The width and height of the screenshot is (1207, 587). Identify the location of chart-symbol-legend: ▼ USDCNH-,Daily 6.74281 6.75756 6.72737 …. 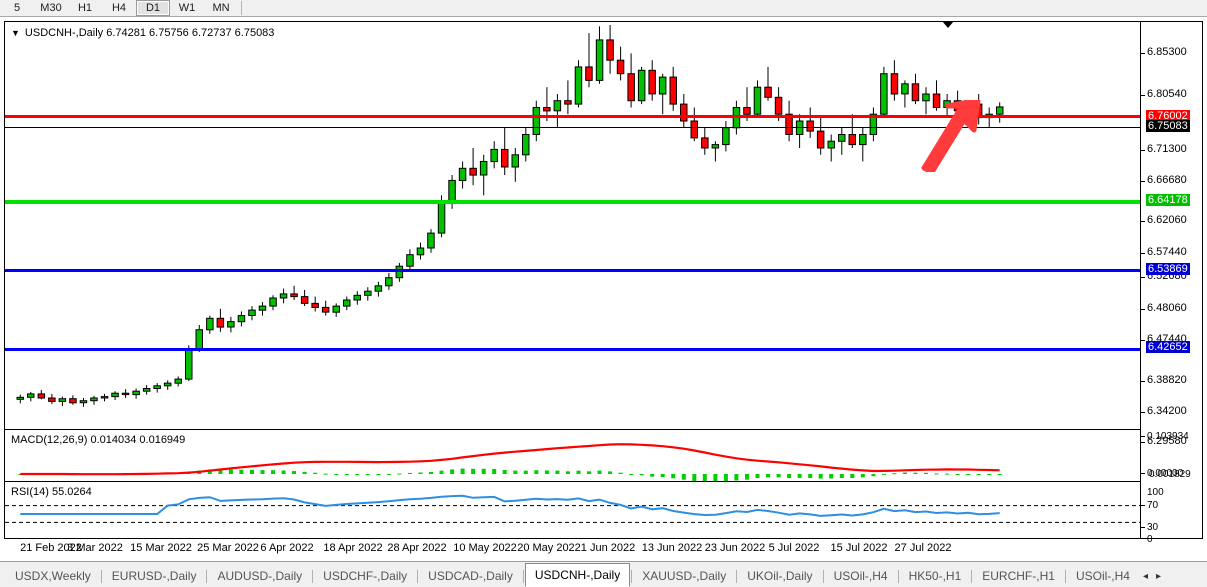
(142, 33).